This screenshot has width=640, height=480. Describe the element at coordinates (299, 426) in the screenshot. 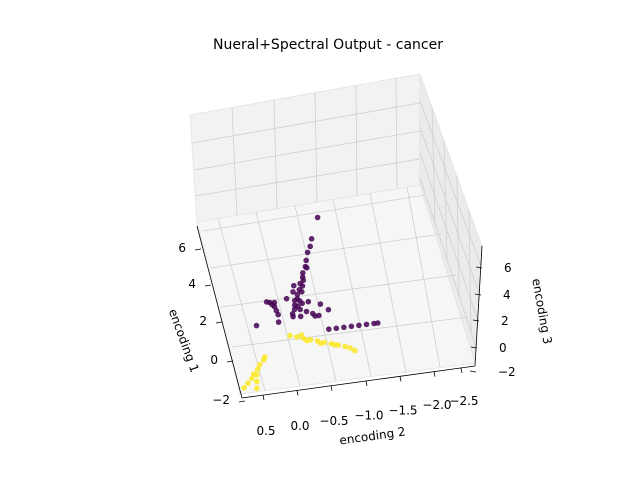

I see `y-tick-label: 0.0` at that location.